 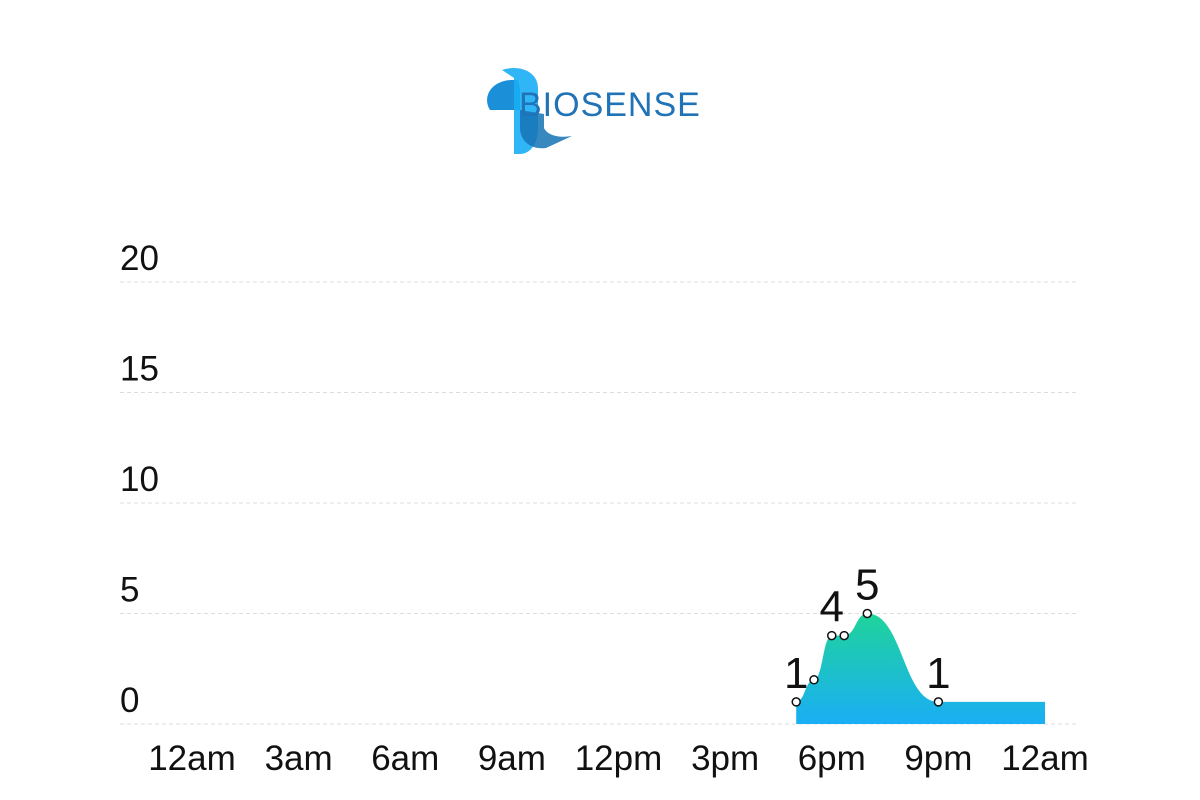 I want to click on x-tick-label: 9am, so click(x=512, y=758).